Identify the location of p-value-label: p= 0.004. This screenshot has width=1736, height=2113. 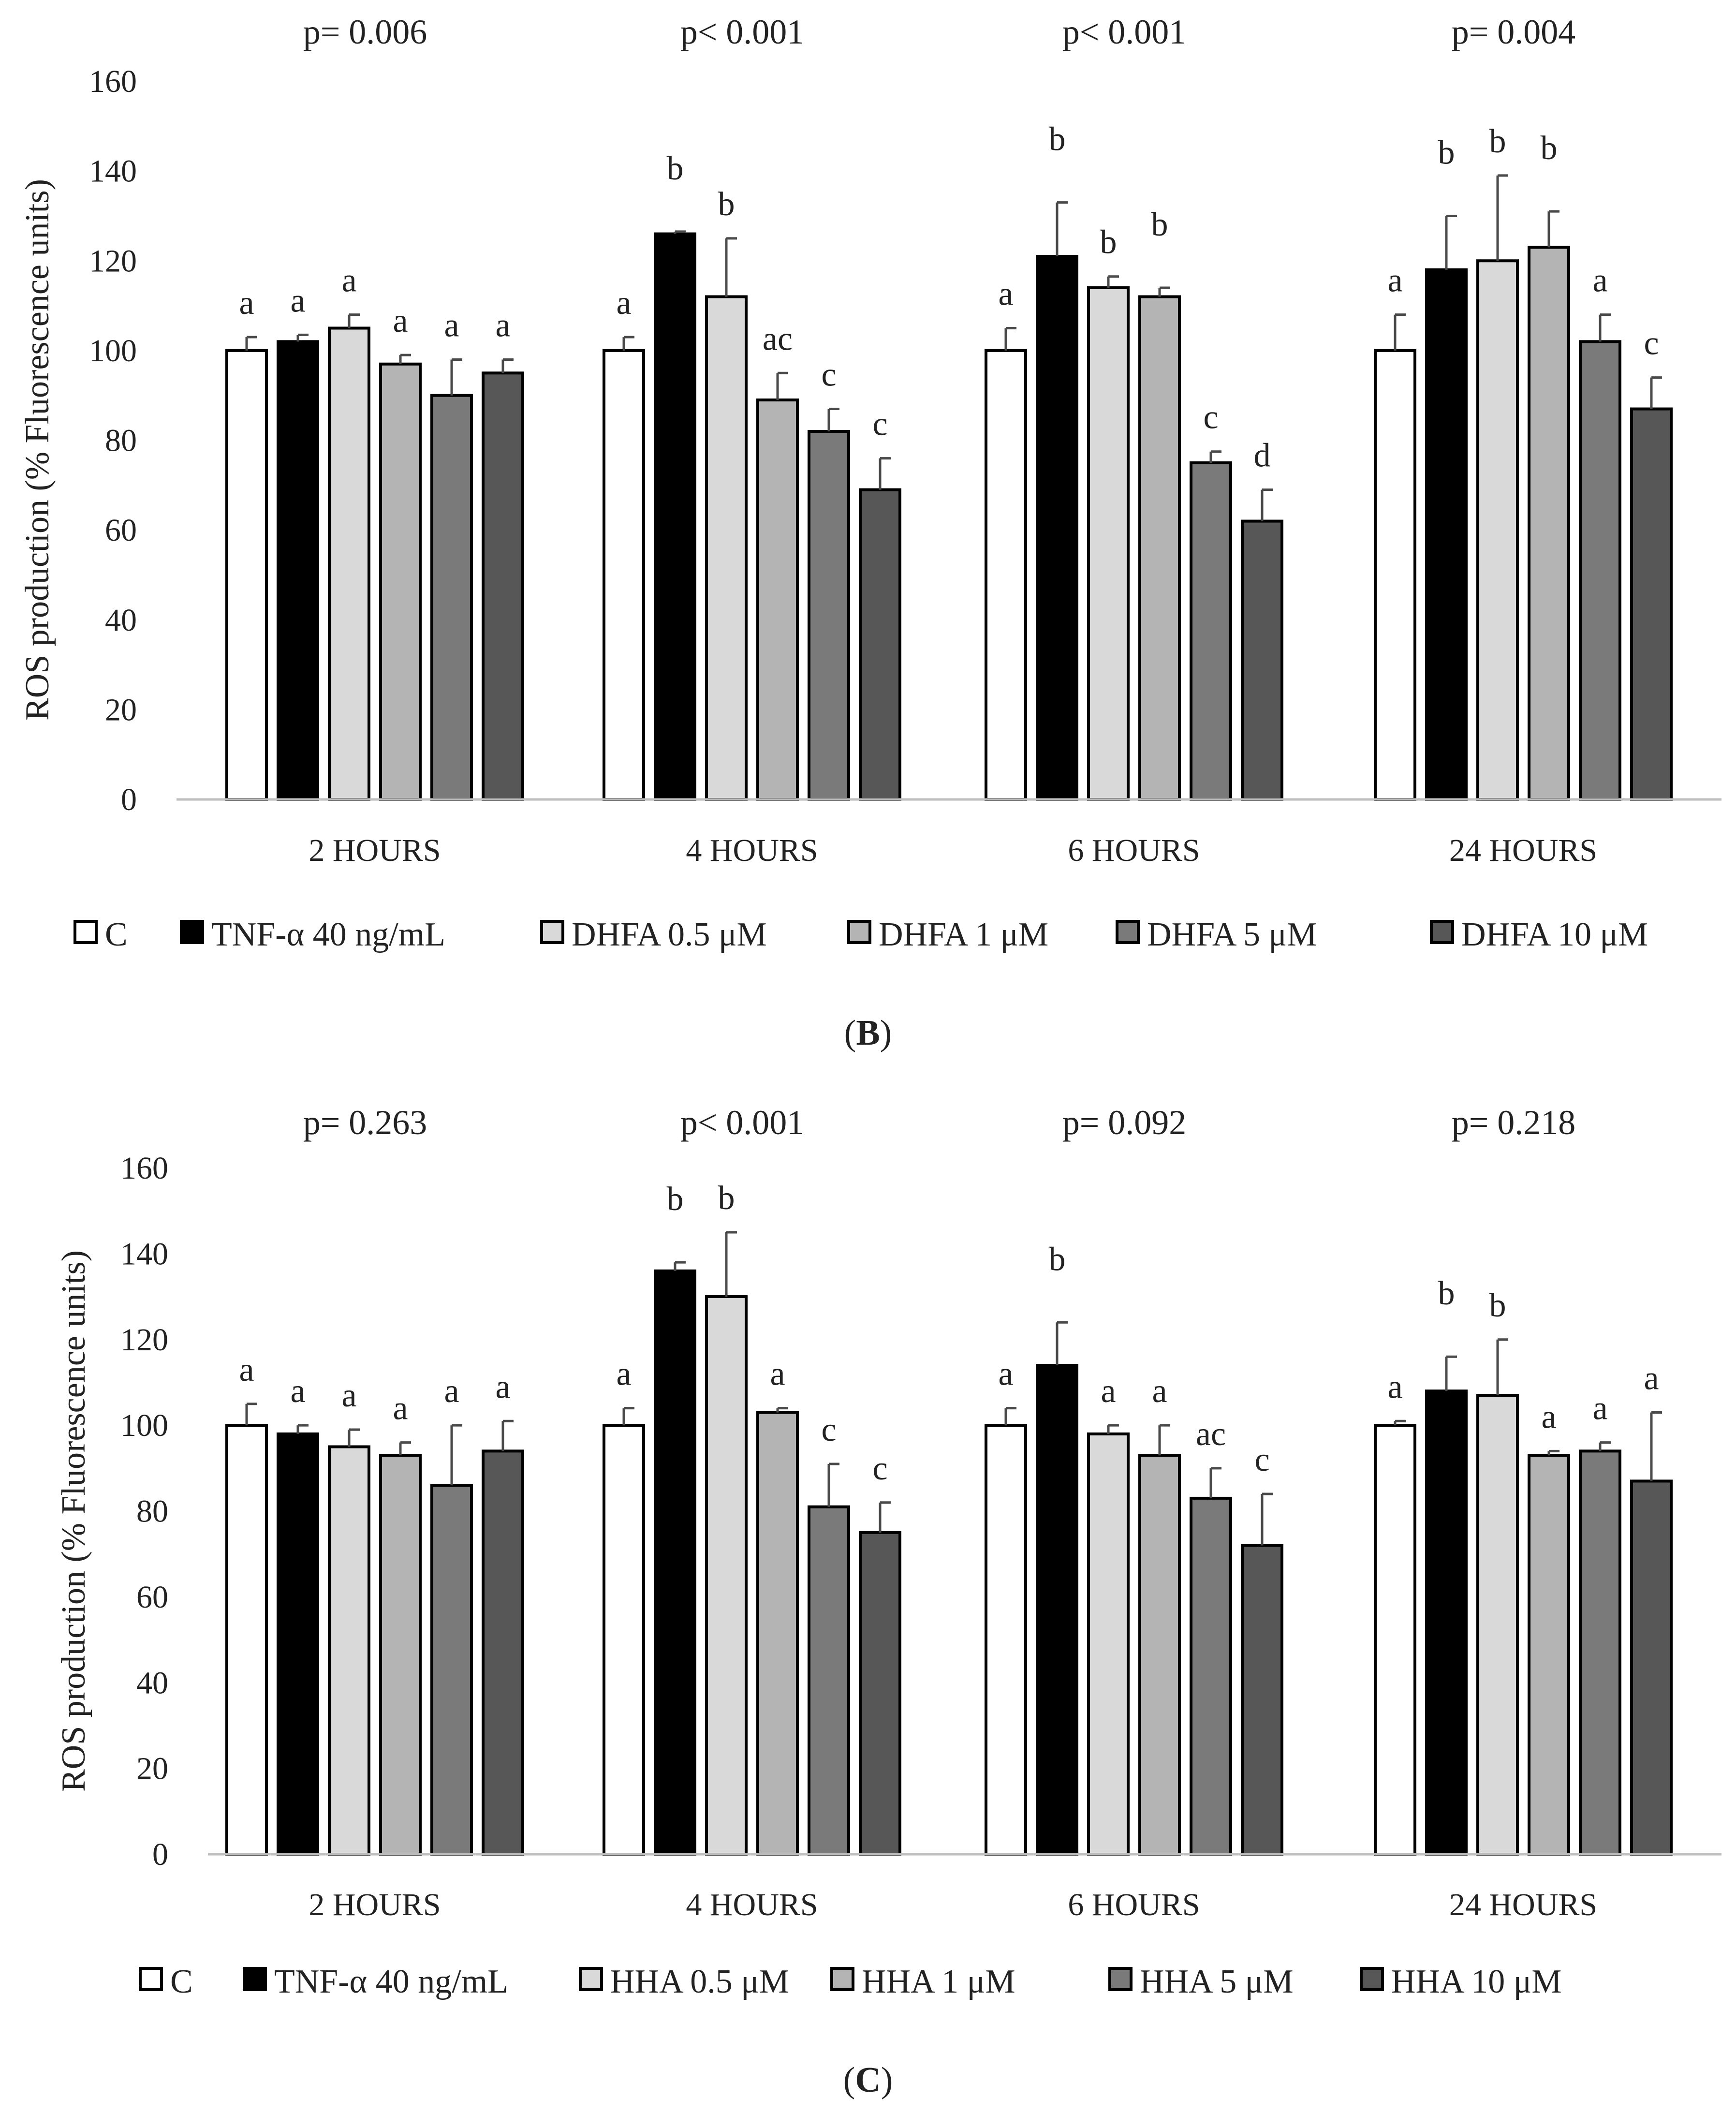
(1514, 32).